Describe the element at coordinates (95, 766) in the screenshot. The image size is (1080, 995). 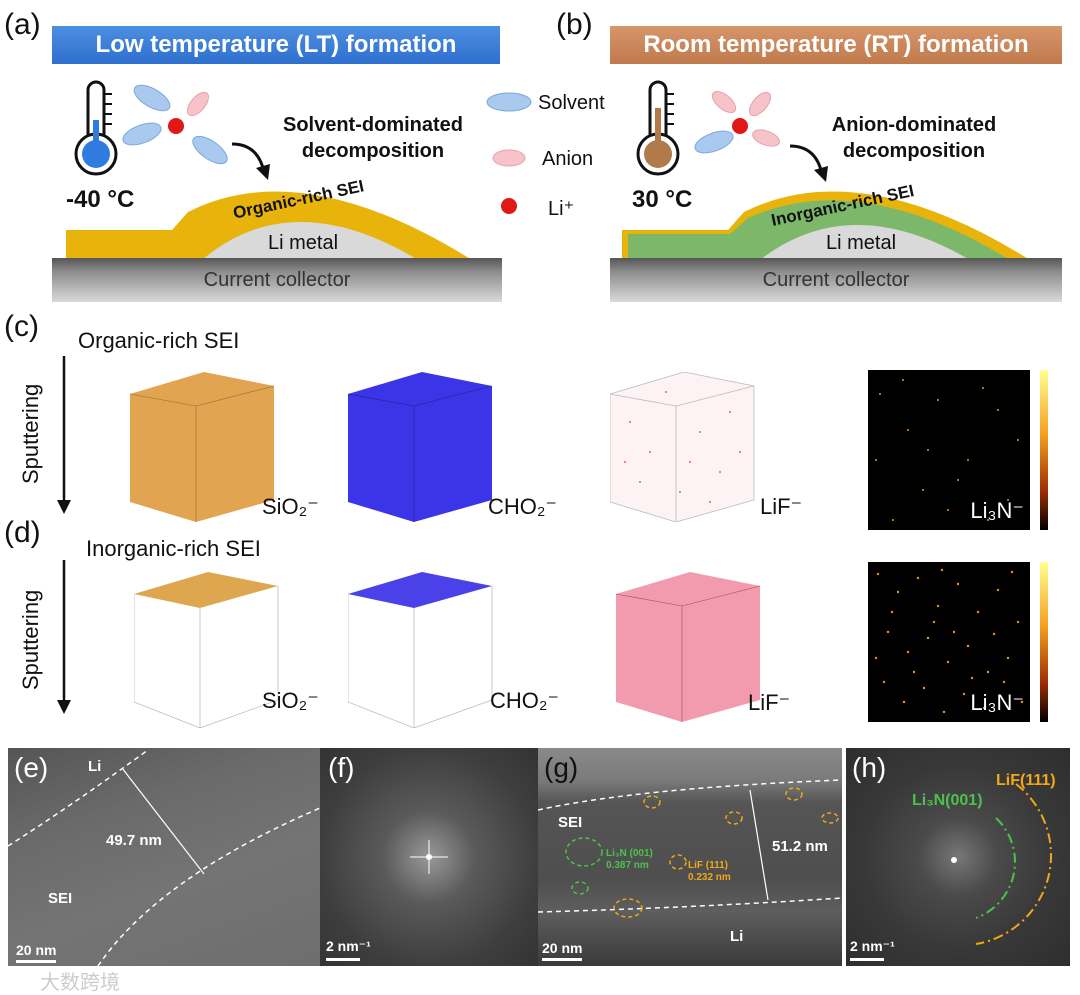
I see `e-li-label: Li` at that location.